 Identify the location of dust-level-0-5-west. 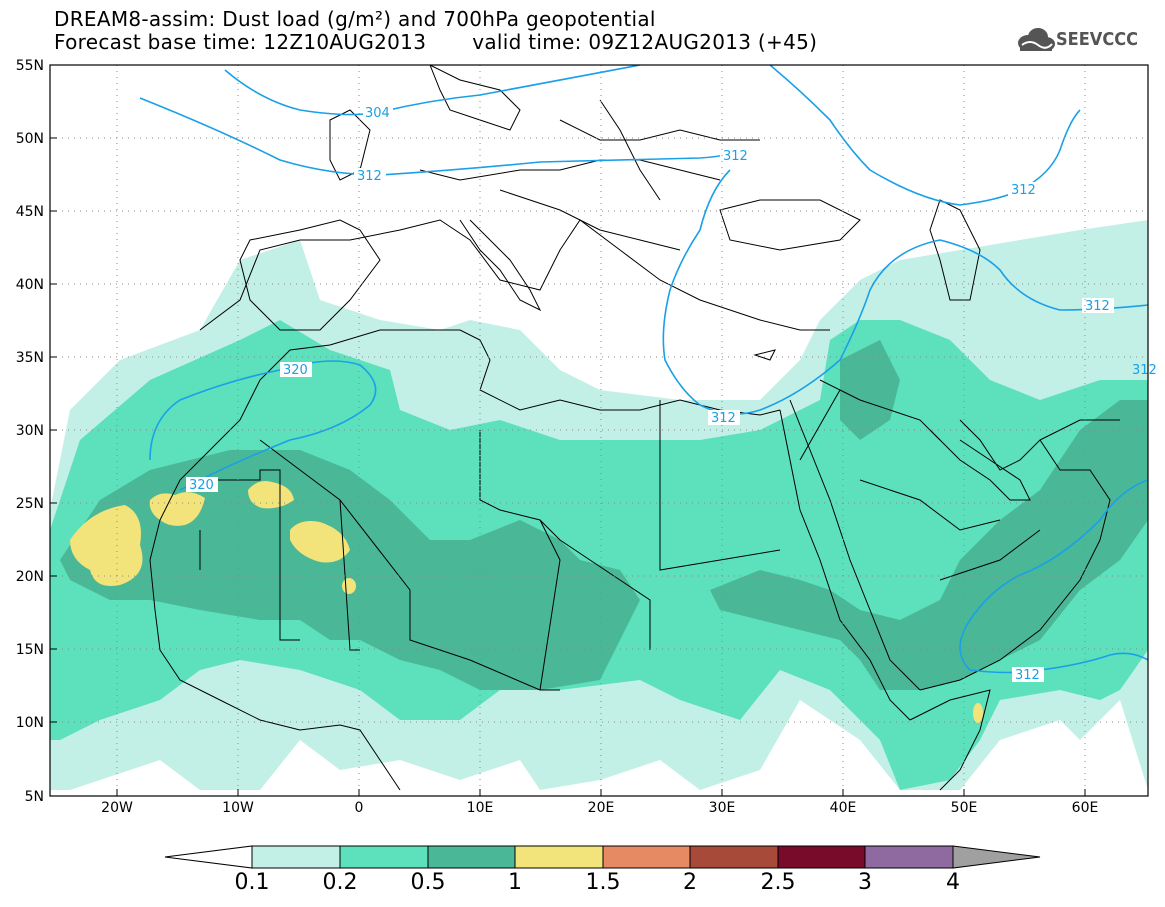
(350, 570).